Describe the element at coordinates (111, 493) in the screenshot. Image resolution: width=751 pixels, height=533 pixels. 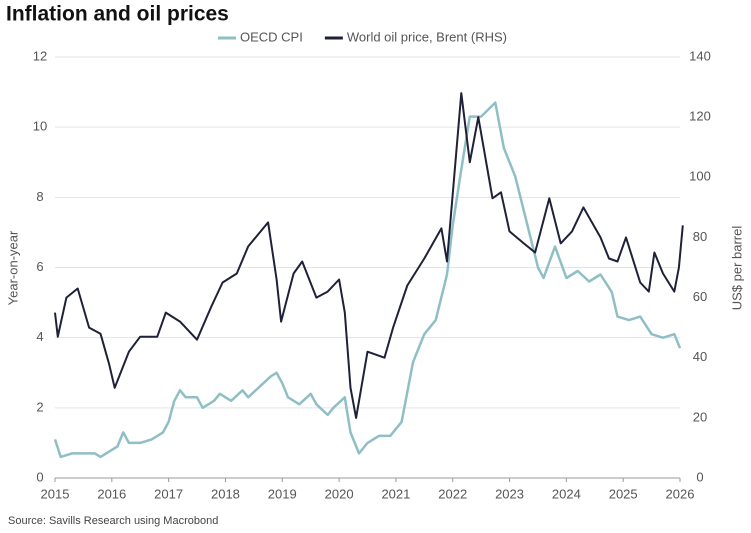
I see `x-tick-label: 2016` at that location.